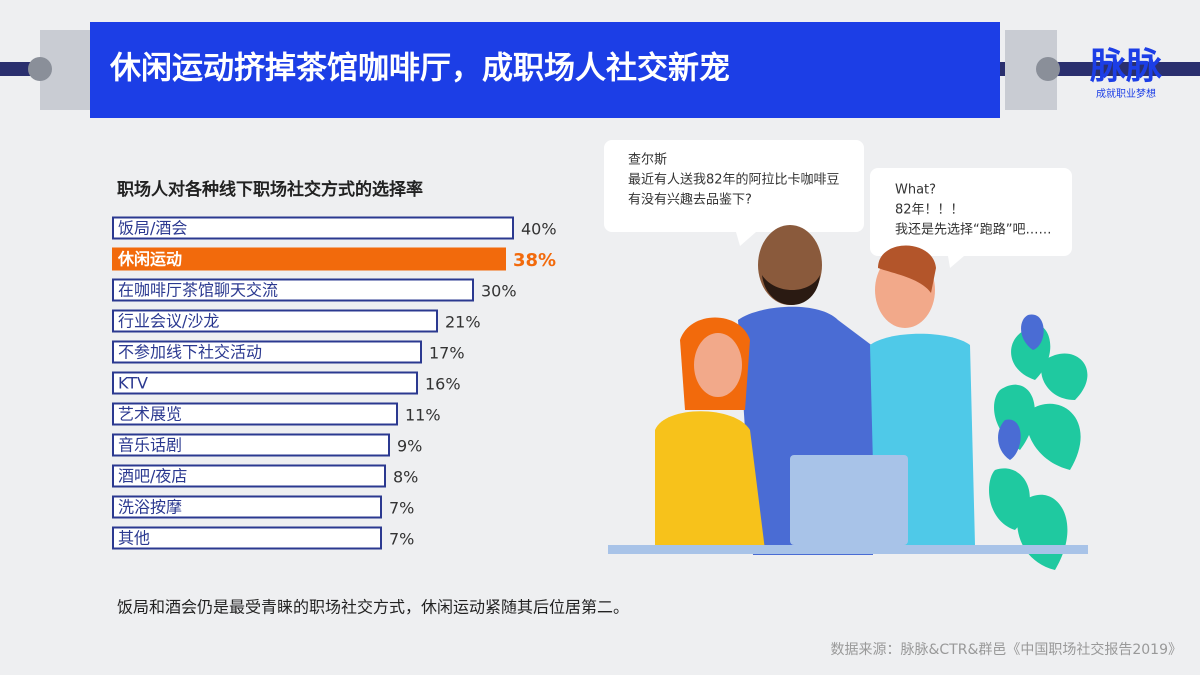 Image resolution: width=1200 pixels, height=675 pixels. Describe the element at coordinates (710, 480) in the screenshot. I see `person-left-body` at that location.